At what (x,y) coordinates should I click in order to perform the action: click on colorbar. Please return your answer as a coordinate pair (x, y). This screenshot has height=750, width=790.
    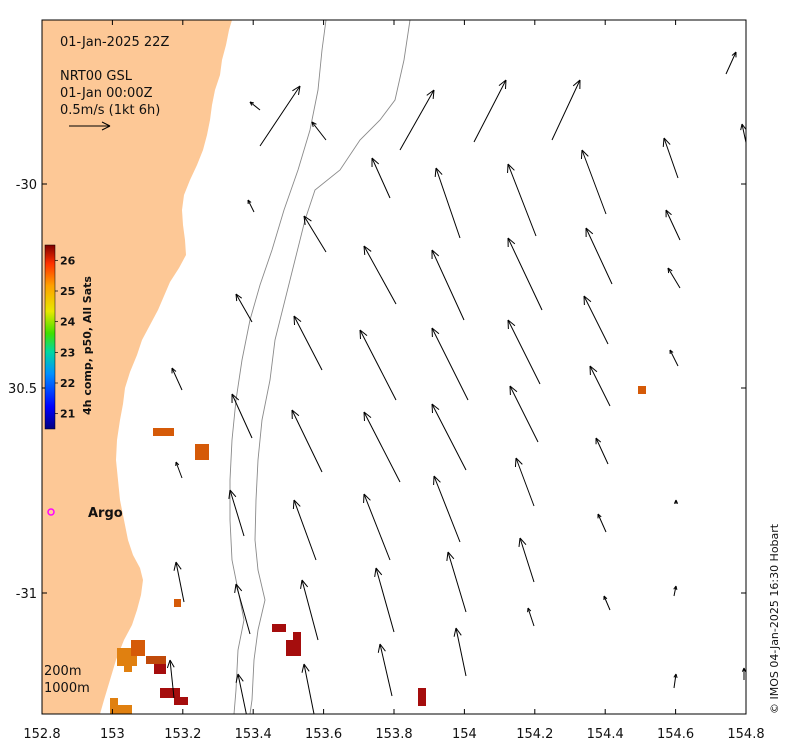
    Looking at the image, I should click on (50, 337).